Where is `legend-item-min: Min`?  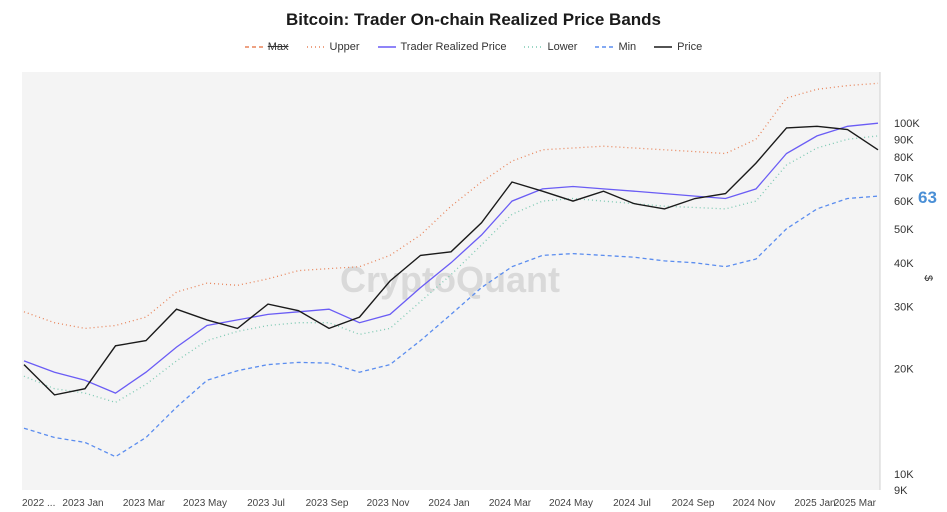 legend-item-min: Min is located at coordinates (615, 47).